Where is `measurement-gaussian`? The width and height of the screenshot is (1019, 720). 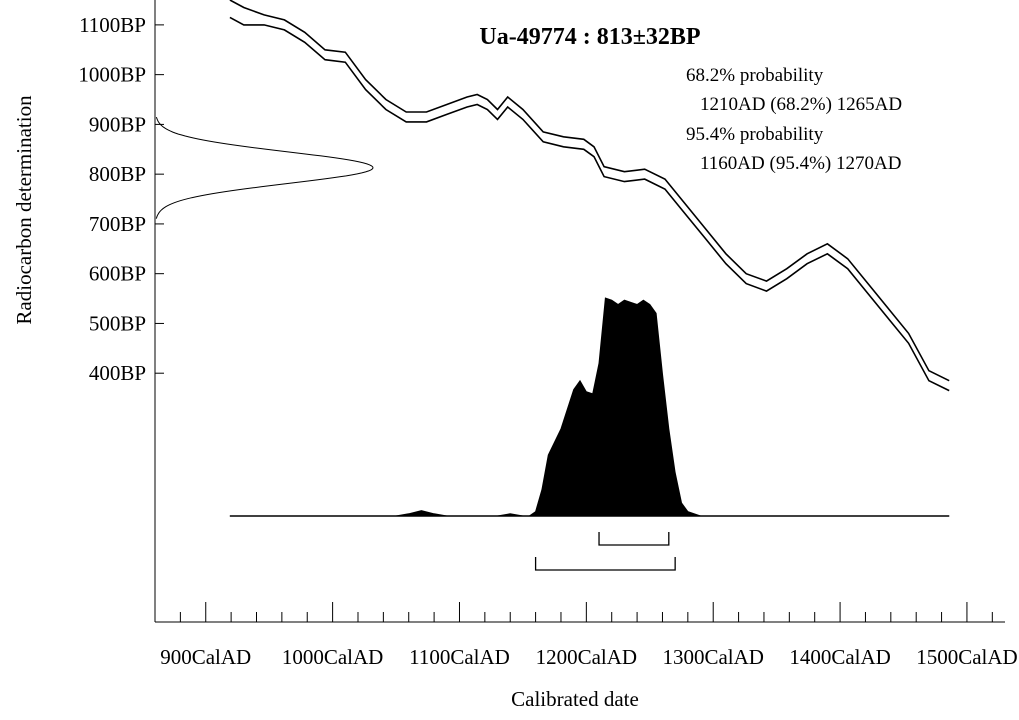
measurement-gaussian is located at coordinates (264, 167).